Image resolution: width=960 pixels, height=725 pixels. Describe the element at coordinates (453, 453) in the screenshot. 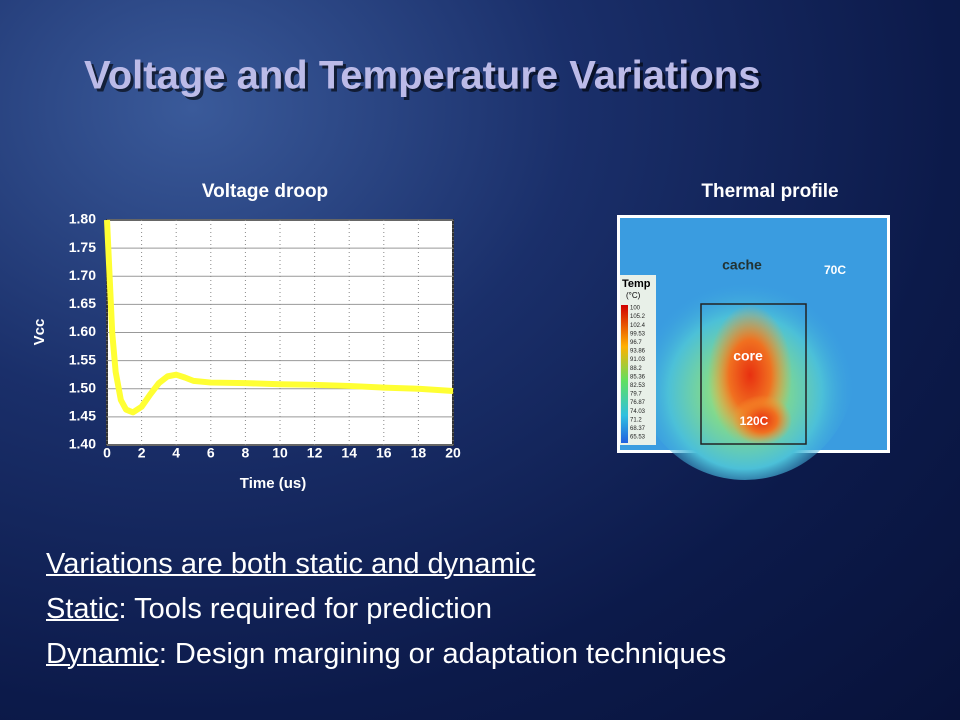

I see `x-tick-label: 20` at that location.